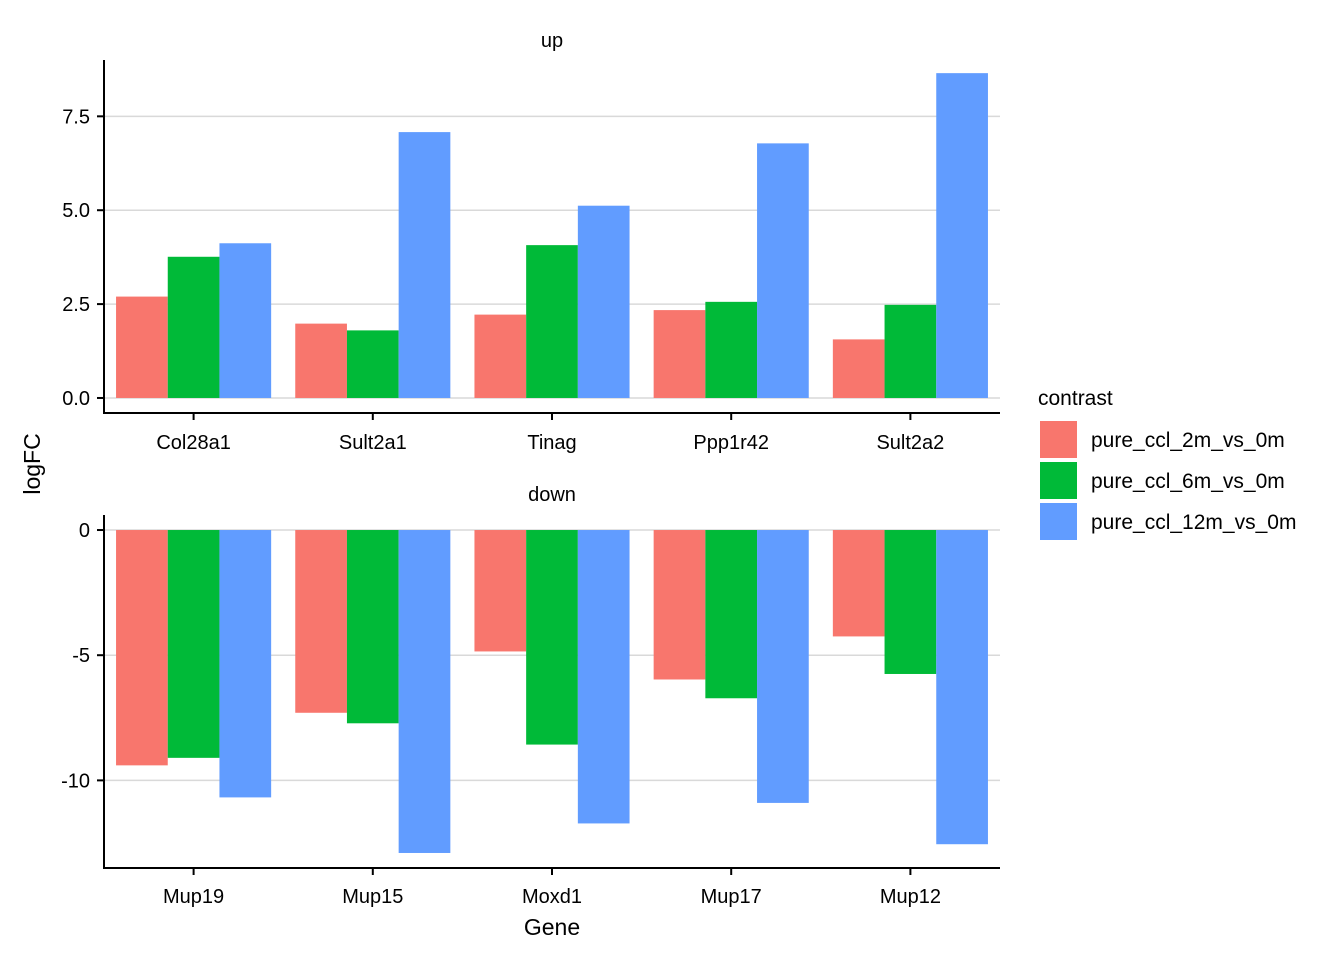 The image size is (1344, 960). What do you see at coordinates (193, 644) in the screenshot?
I see `bar-mup19-pure-ccl-6m-vs-0m` at bounding box center [193, 644].